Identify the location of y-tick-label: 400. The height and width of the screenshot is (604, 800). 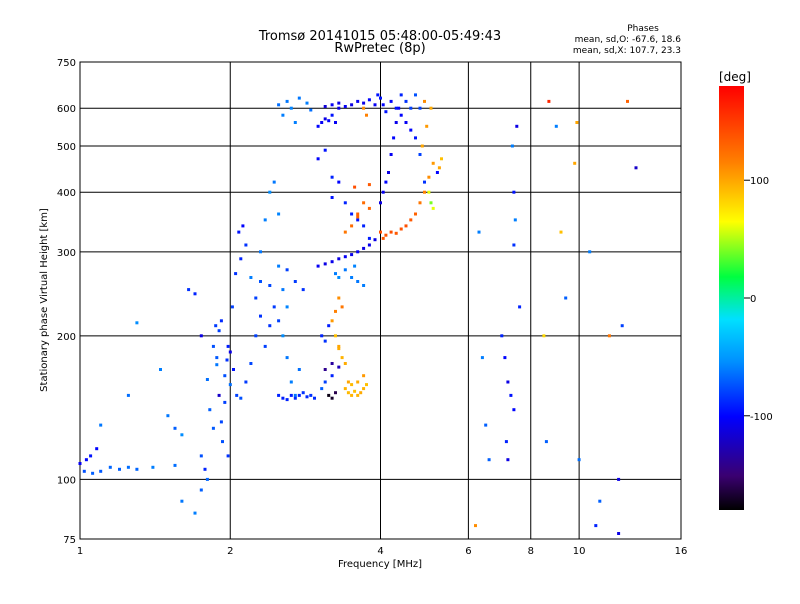
(66, 193).